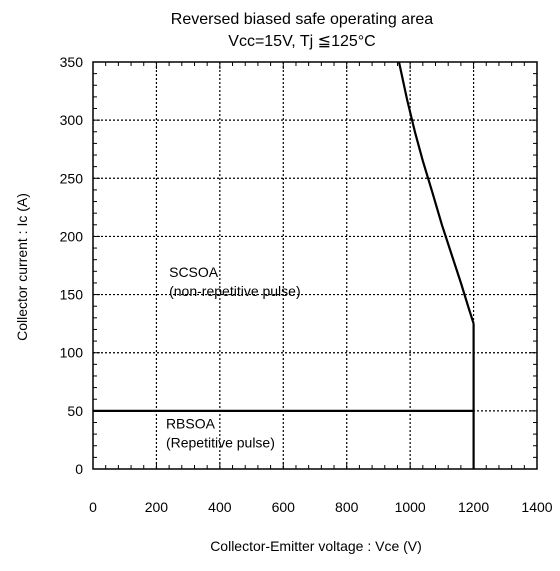  I want to click on y-tick-label-1: 50, so click(75, 411).